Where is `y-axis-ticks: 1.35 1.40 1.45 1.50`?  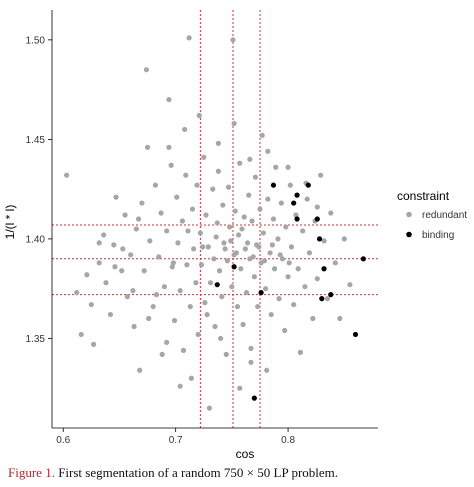 y-axis-ticks: 1.35 1.40 1.45 1.50 is located at coordinates (39, 190).